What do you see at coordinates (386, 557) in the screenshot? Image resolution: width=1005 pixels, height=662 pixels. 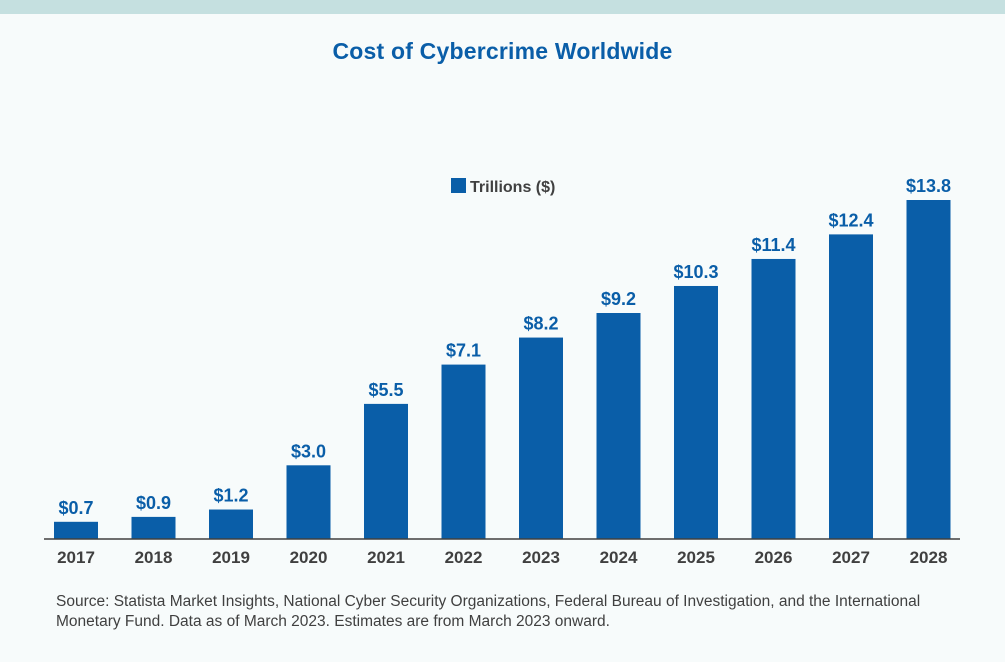 I see `tick-label-2021: 2021` at bounding box center [386, 557].